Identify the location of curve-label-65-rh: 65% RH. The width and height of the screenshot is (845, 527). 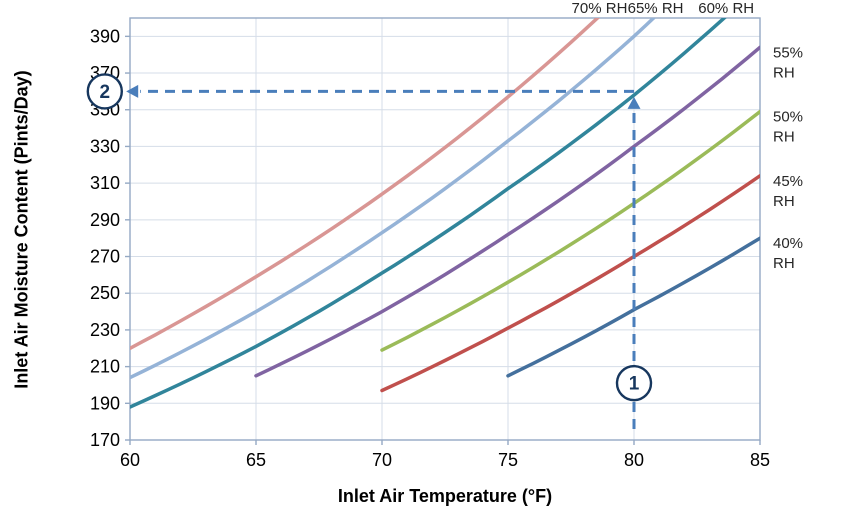
(656, 8).